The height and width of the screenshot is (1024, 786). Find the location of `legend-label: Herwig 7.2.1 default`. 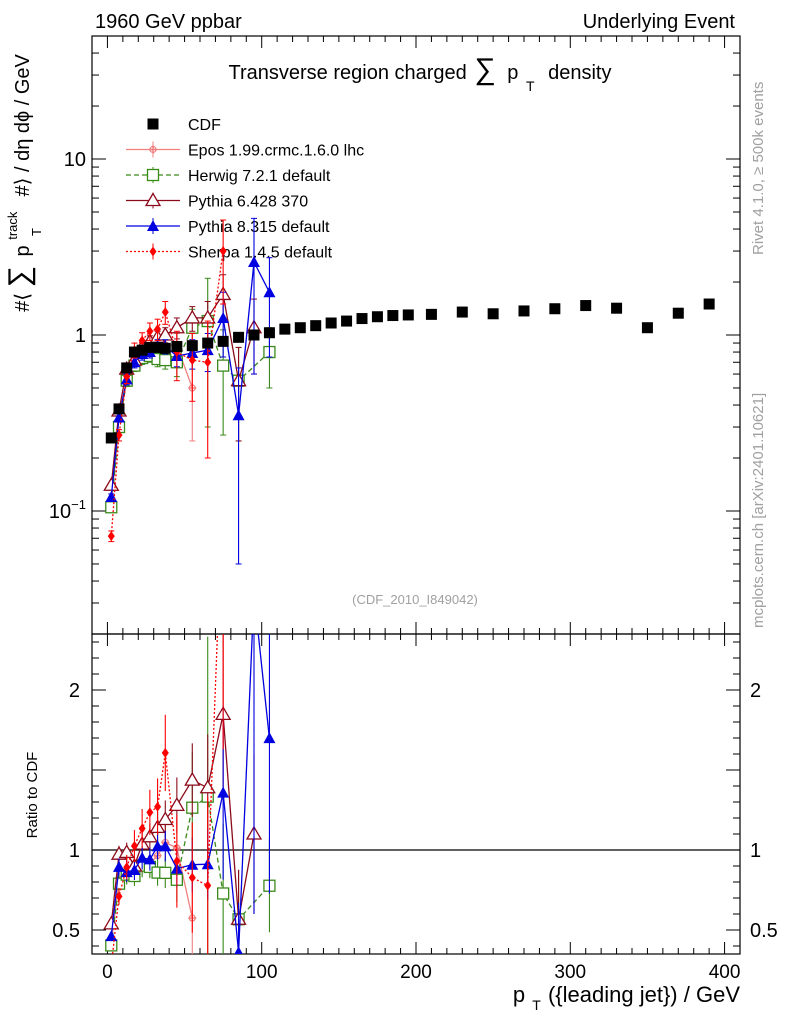

legend-label: Herwig 7.2.1 default is located at coordinates (259, 176).